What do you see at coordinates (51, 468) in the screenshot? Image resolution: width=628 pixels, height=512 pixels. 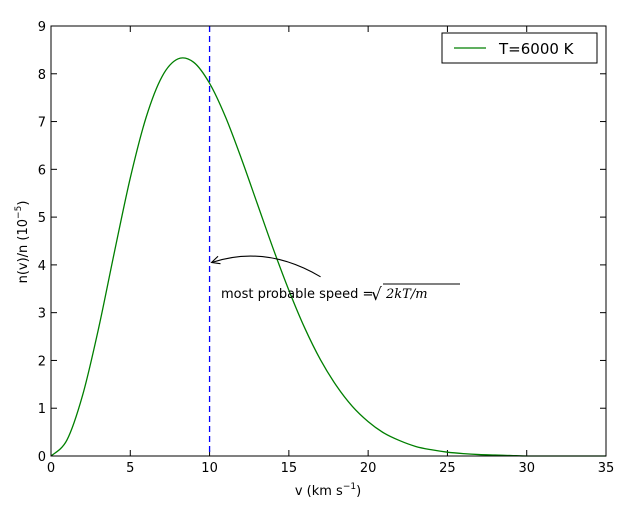 I see `x-tick-label: 0` at bounding box center [51, 468].